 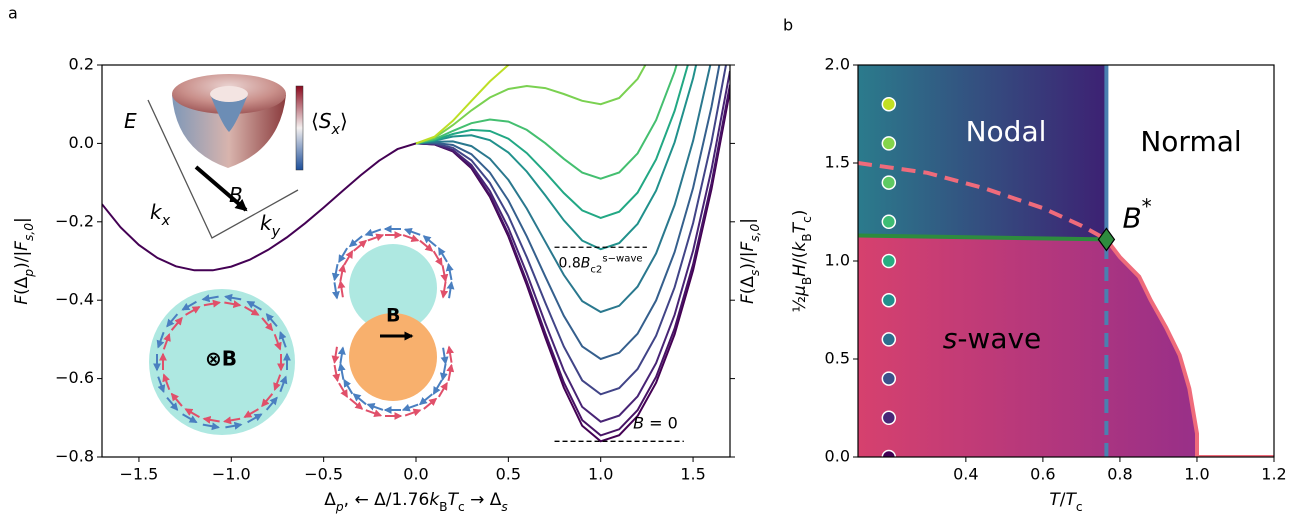 I want to click on inset-label-part: B, so click(x=236, y=195).